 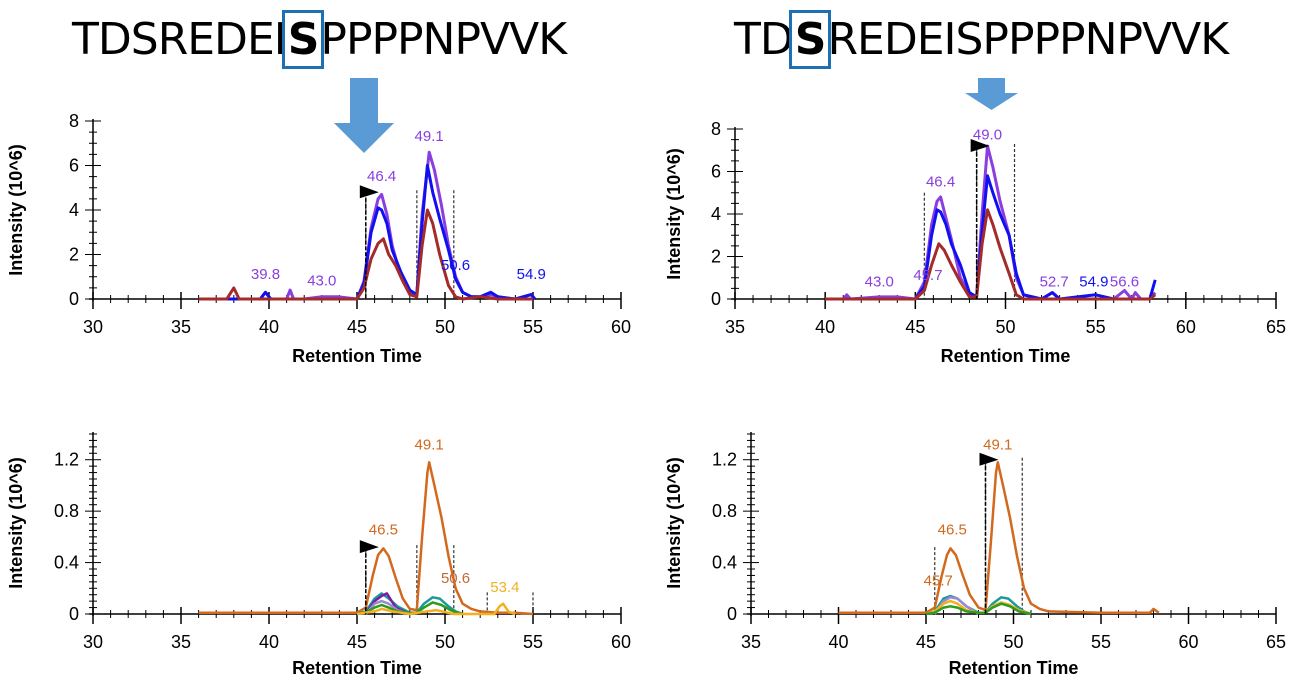 What do you see at coordinates (179, 39) in the screenshot?
I see `sequence-prefix: TDSREDEI` at bounding box center [179, 39].